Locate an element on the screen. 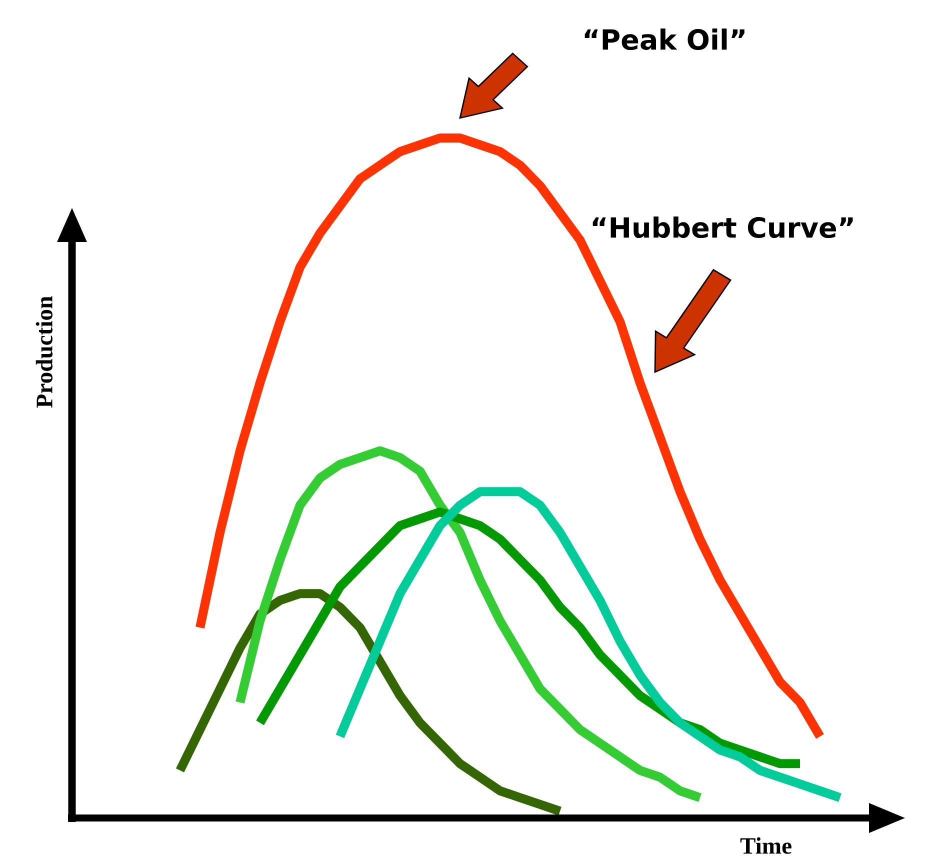  y-axis-title: Production is located at coordinates (44, 352).